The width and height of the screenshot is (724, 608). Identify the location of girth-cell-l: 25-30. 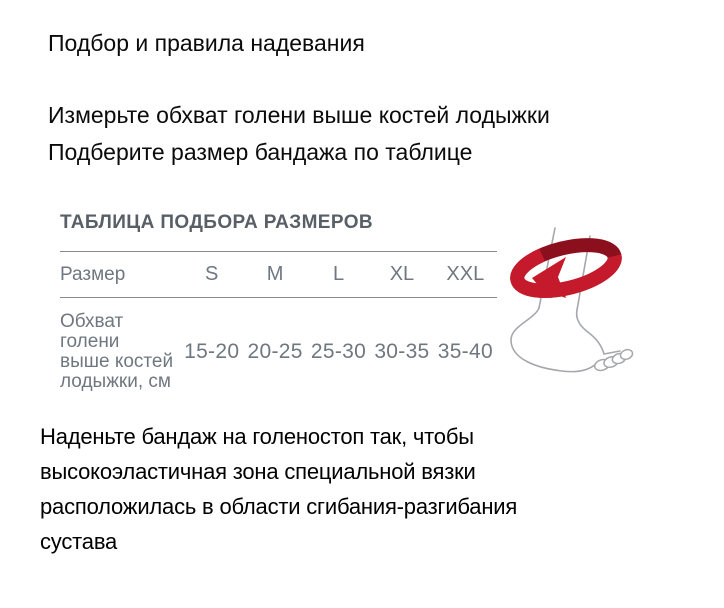
(338, 351).